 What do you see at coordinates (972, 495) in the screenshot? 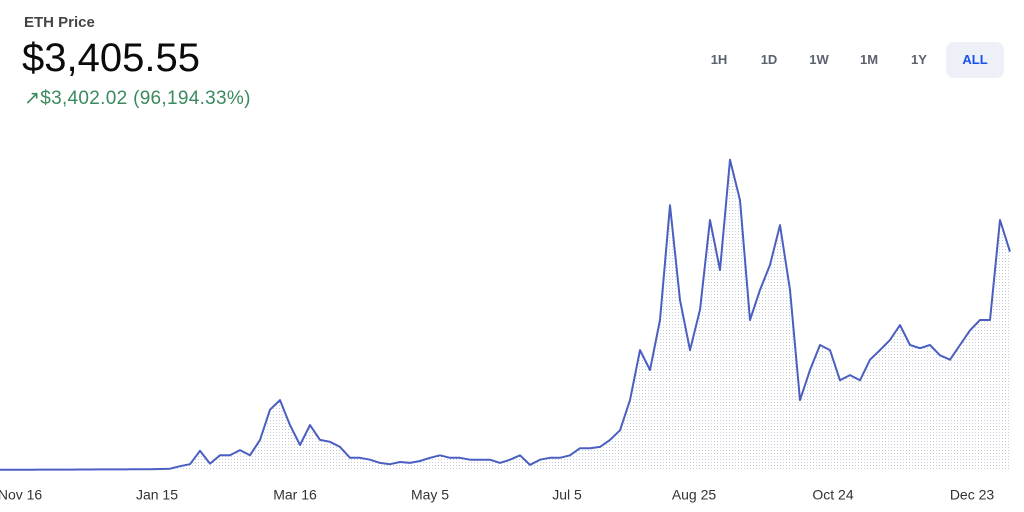
I see `x-tick-label: Dec 23` at bounding box center [972, 495].